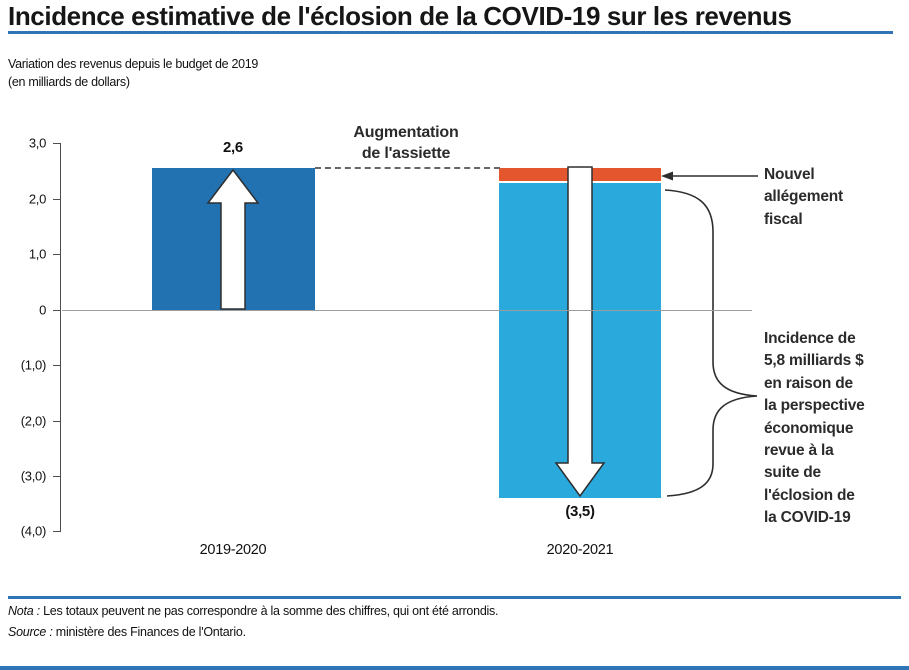 The width and height of the screenshot is (909, 670). Describe the element at coordinates (233, 550) in the screenshot. I see `x-category-2019-2020: 2019-2020` at that location.